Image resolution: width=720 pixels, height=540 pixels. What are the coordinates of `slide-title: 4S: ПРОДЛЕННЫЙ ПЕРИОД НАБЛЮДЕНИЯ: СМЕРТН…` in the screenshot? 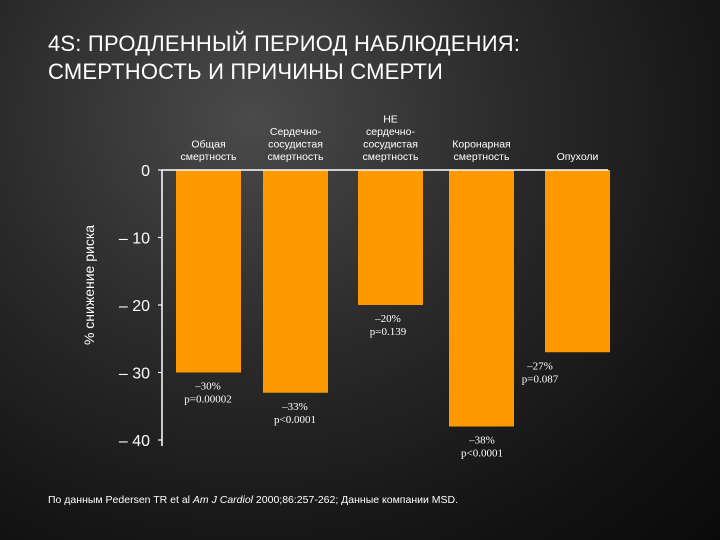 It's located at (284, 58).